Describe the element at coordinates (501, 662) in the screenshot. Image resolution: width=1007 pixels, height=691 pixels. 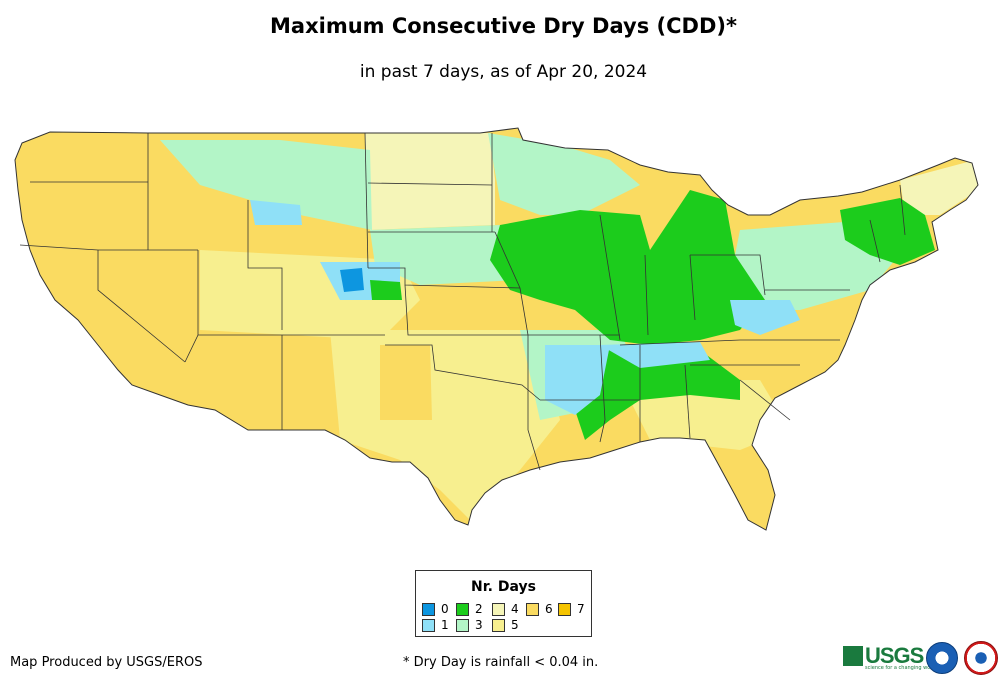
I see `dry-day-note: * Dry Day is rainfall < 0.04 in.` at that location.